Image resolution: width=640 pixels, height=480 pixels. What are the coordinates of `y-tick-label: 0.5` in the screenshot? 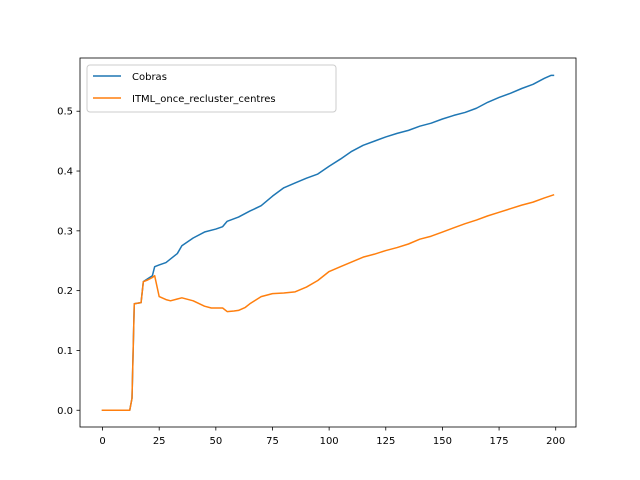 It's located at (65, 112).